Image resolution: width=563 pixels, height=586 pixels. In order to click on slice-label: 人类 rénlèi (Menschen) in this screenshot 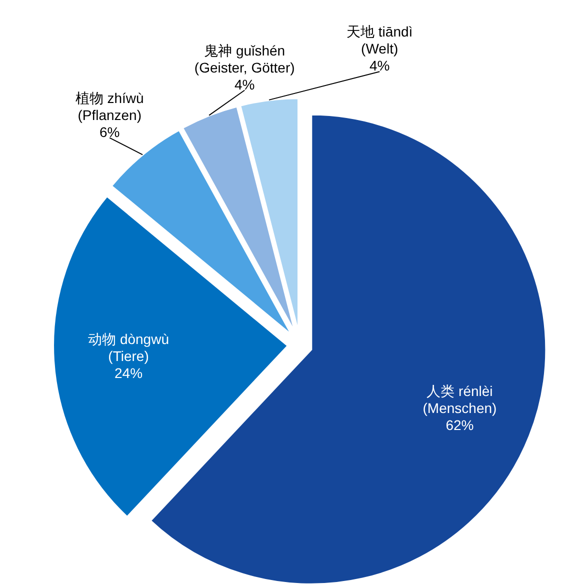, I will do `click(459, 399)`.